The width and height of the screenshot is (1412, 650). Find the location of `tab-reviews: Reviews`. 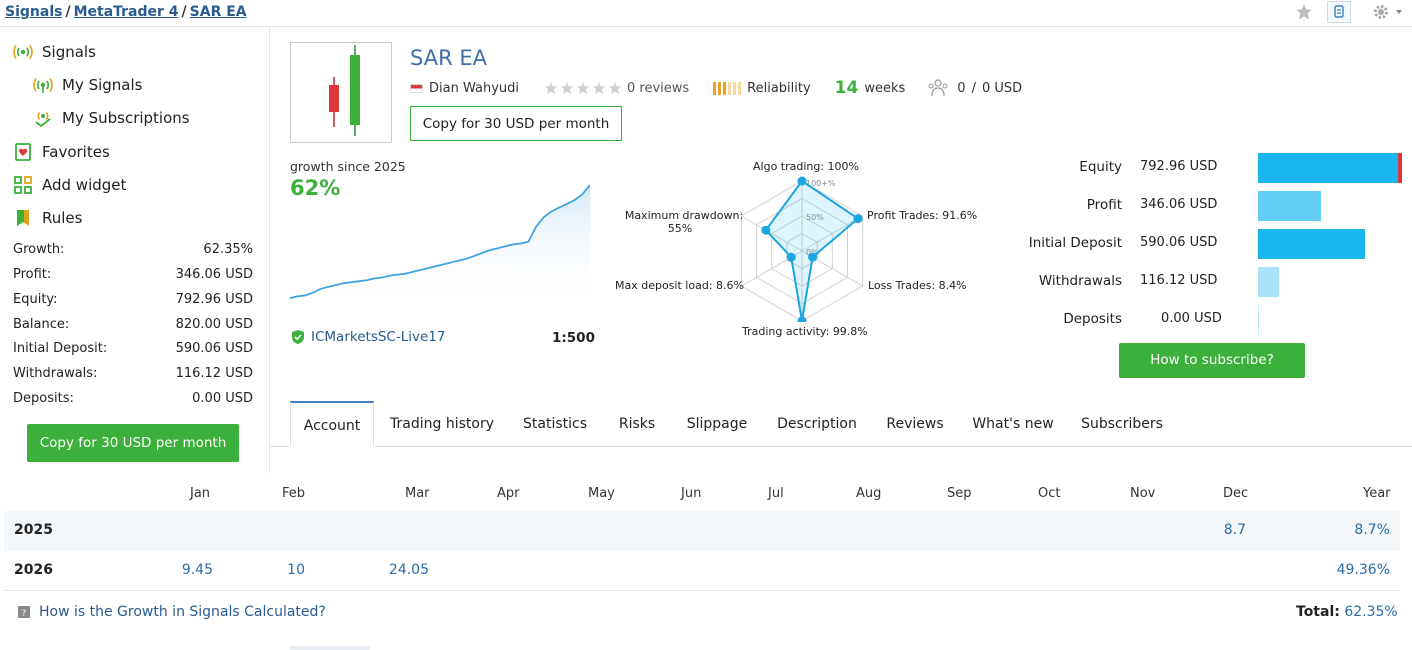

tab-reviews: Reviews is located at coordinates (915, 424).